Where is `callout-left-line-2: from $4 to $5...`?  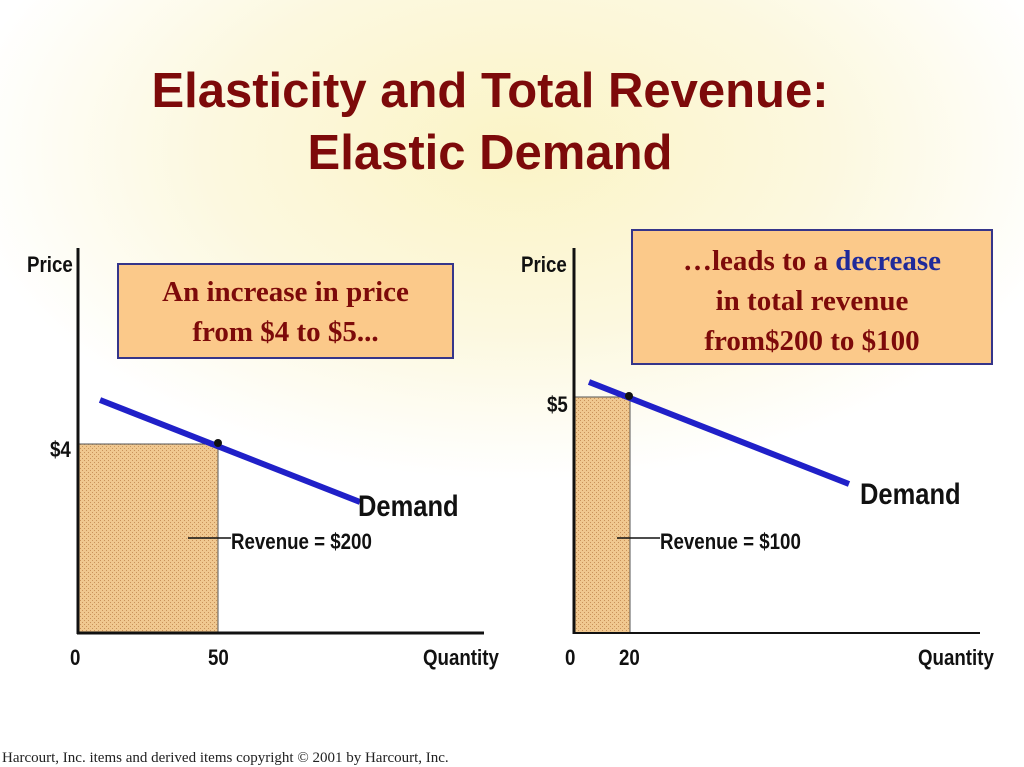
callout-left-line-2: from $4 to $5... is located at coordinates (285, 332).